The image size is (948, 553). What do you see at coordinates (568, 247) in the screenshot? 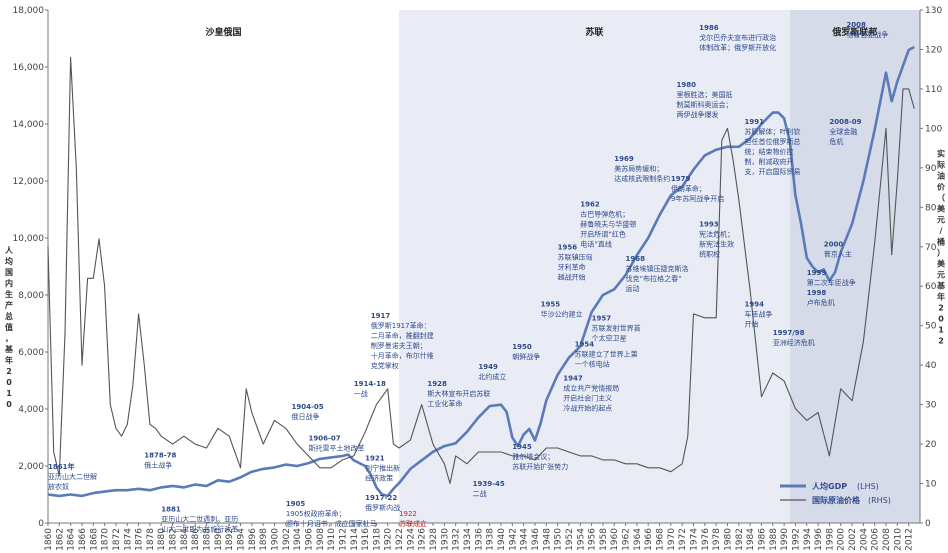
I see `annotation-year-19: 1956` at bounding box center [568, 247].